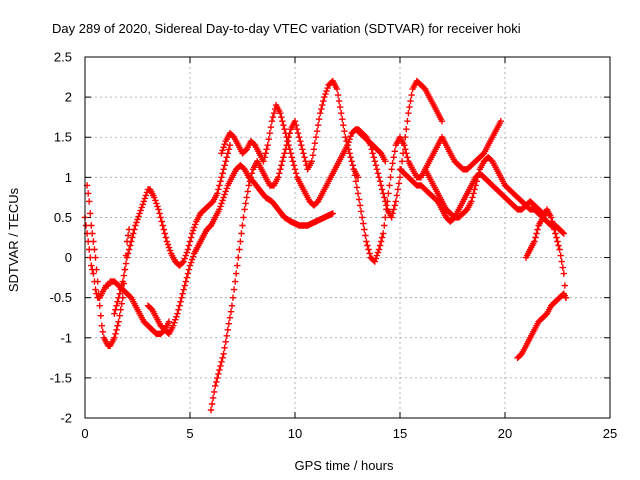 This screenshot has width=640, height=480. Describe the element at coordinates (295, 433) in the screenshot. I see `x-tick-label: 10` at that location.